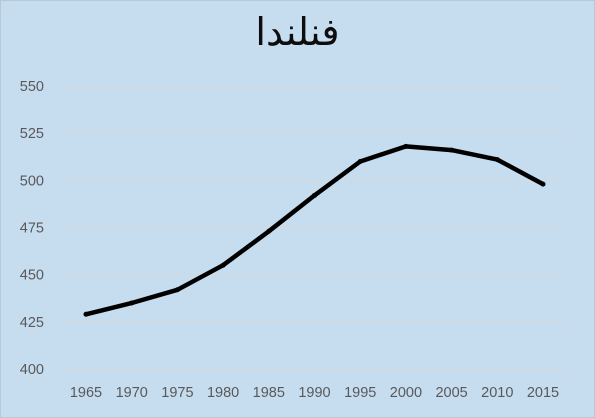 This screenshot has width=595, height=418. What do you see at coordinates (497, 393) in the screenshot?
I see `x-tick-label: 2010` at bounding box center [497, 393].